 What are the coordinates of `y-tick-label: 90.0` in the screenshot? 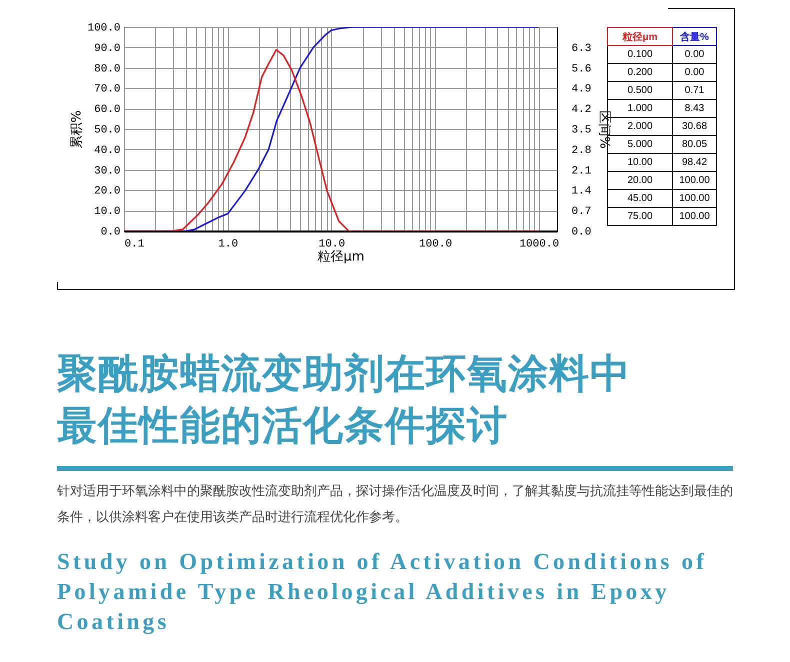 It's located at (107, 48).